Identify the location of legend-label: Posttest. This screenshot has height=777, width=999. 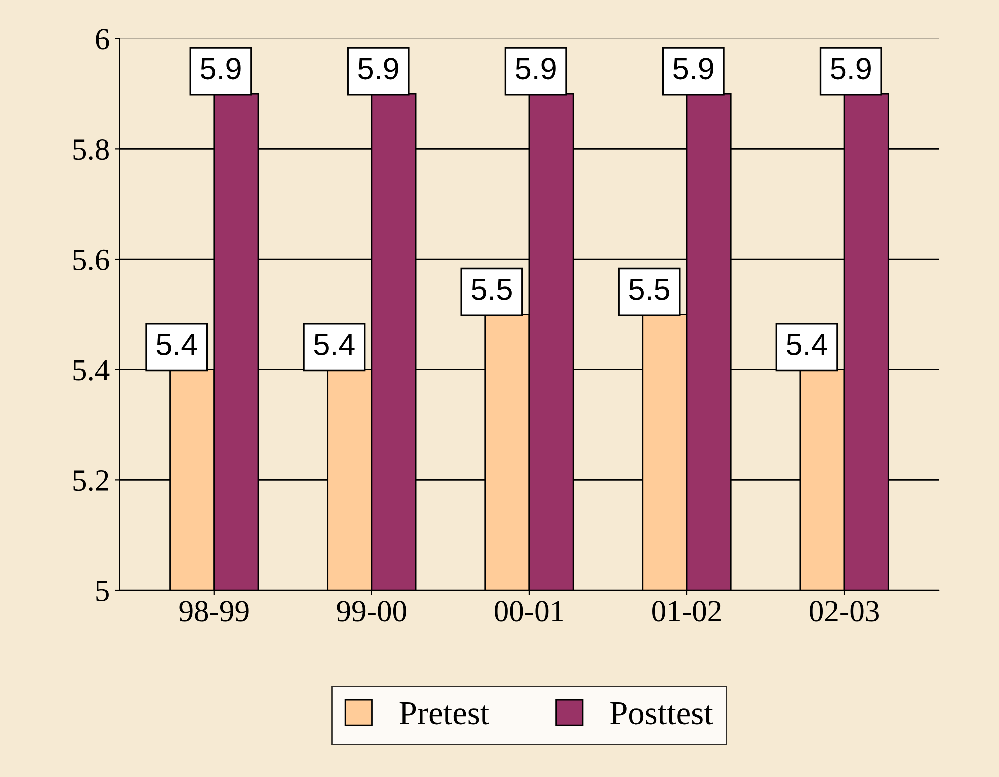
(662, 713).